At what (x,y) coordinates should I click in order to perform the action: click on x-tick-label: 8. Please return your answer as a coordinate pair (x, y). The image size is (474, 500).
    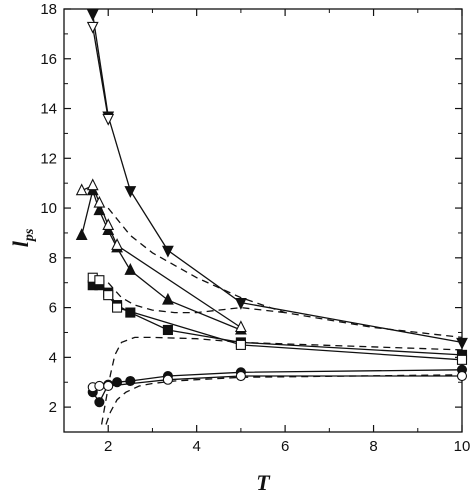
    Looking at the image, I should click on (373, 446).